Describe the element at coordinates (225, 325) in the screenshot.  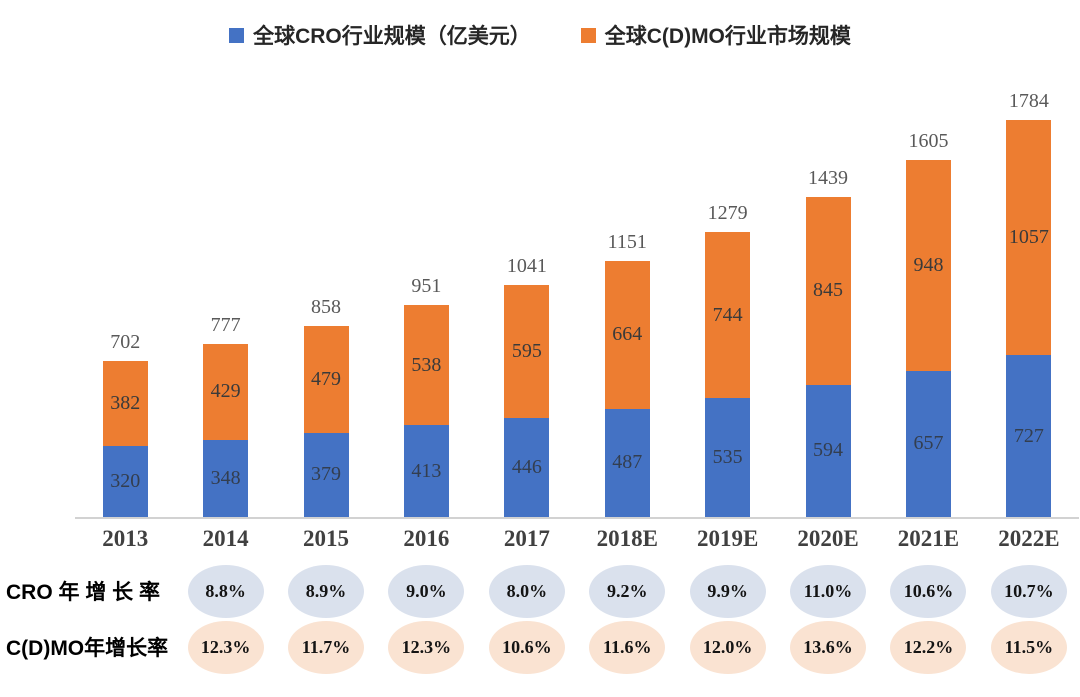
I see `bar-total-label: 777` at that location.